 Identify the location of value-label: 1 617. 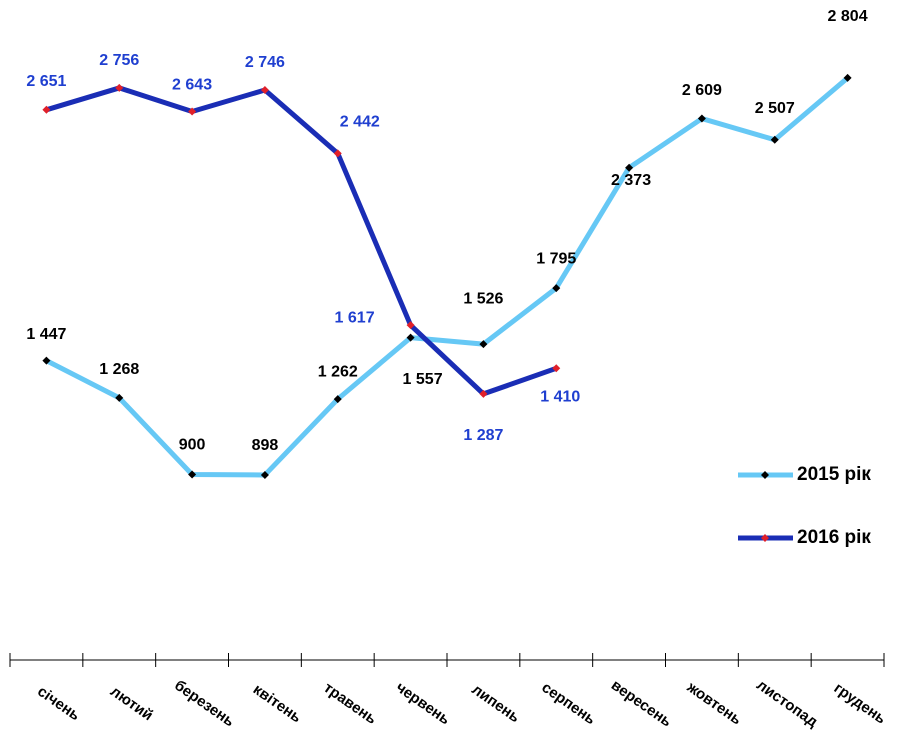
(355, 317).